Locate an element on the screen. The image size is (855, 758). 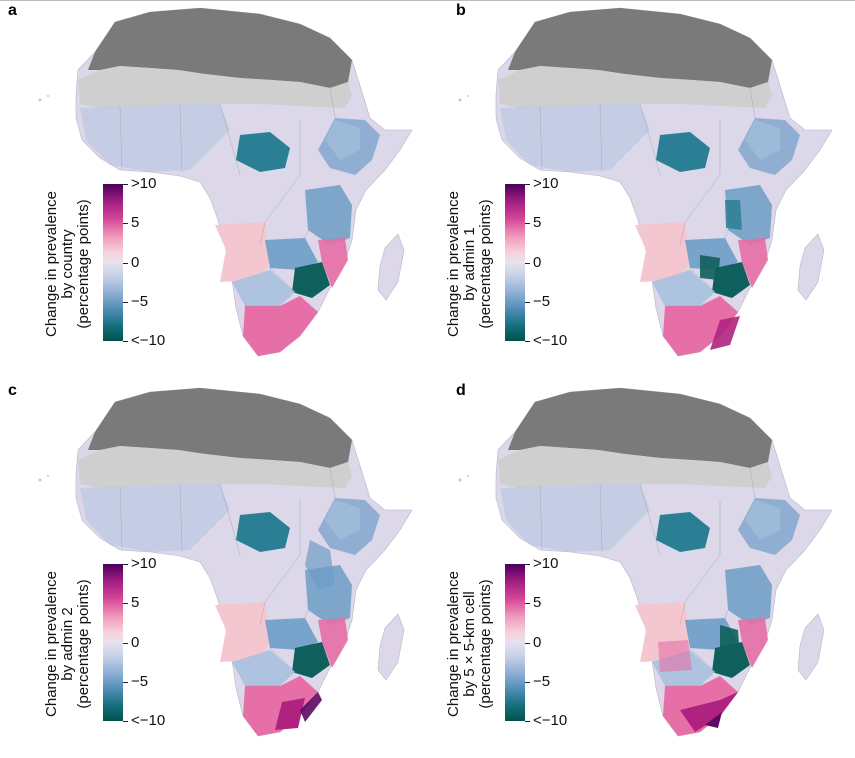
panel-label: b is located at coordinates (461, 10).